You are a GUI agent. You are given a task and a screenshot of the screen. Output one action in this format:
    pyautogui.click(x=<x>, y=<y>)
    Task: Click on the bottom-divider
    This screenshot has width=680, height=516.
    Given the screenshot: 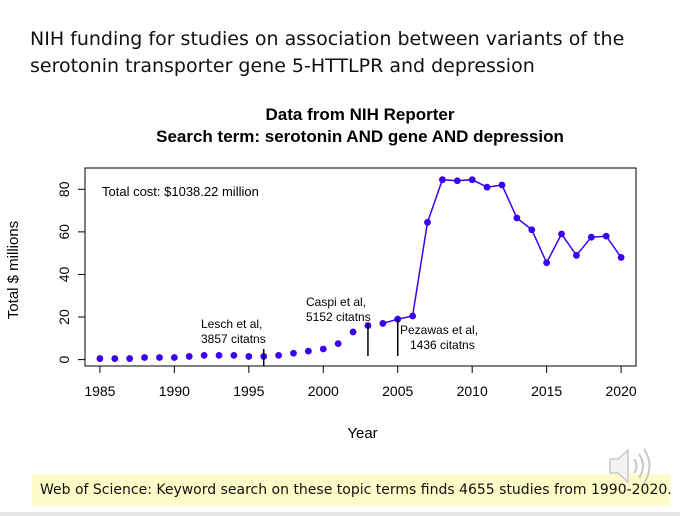 What is the action you would take?
    pyautogui.click(x=340, y=514)
    